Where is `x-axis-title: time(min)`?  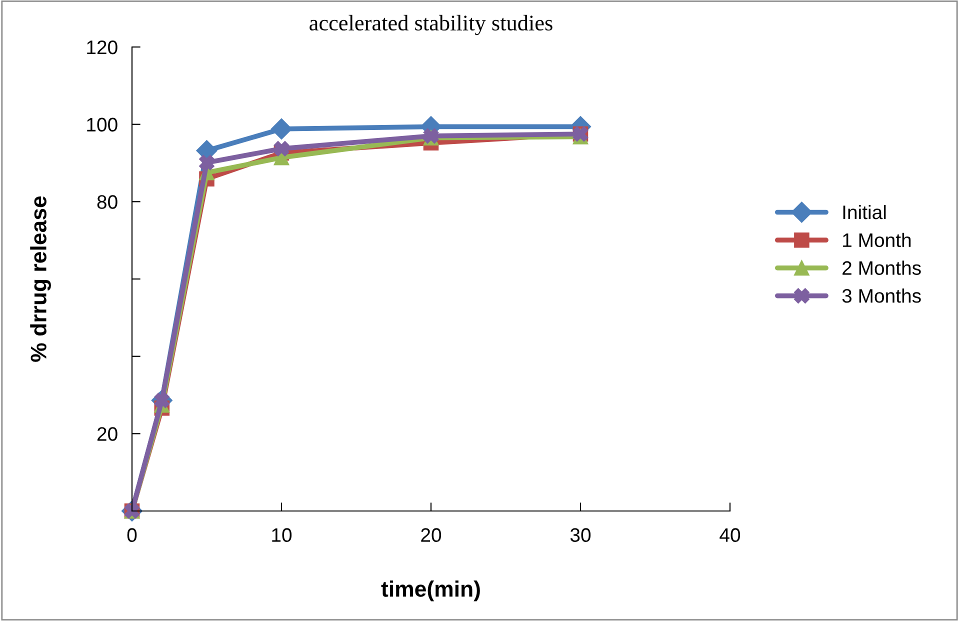
x-axis-title: time(min) is located at coordinates (430, 591).